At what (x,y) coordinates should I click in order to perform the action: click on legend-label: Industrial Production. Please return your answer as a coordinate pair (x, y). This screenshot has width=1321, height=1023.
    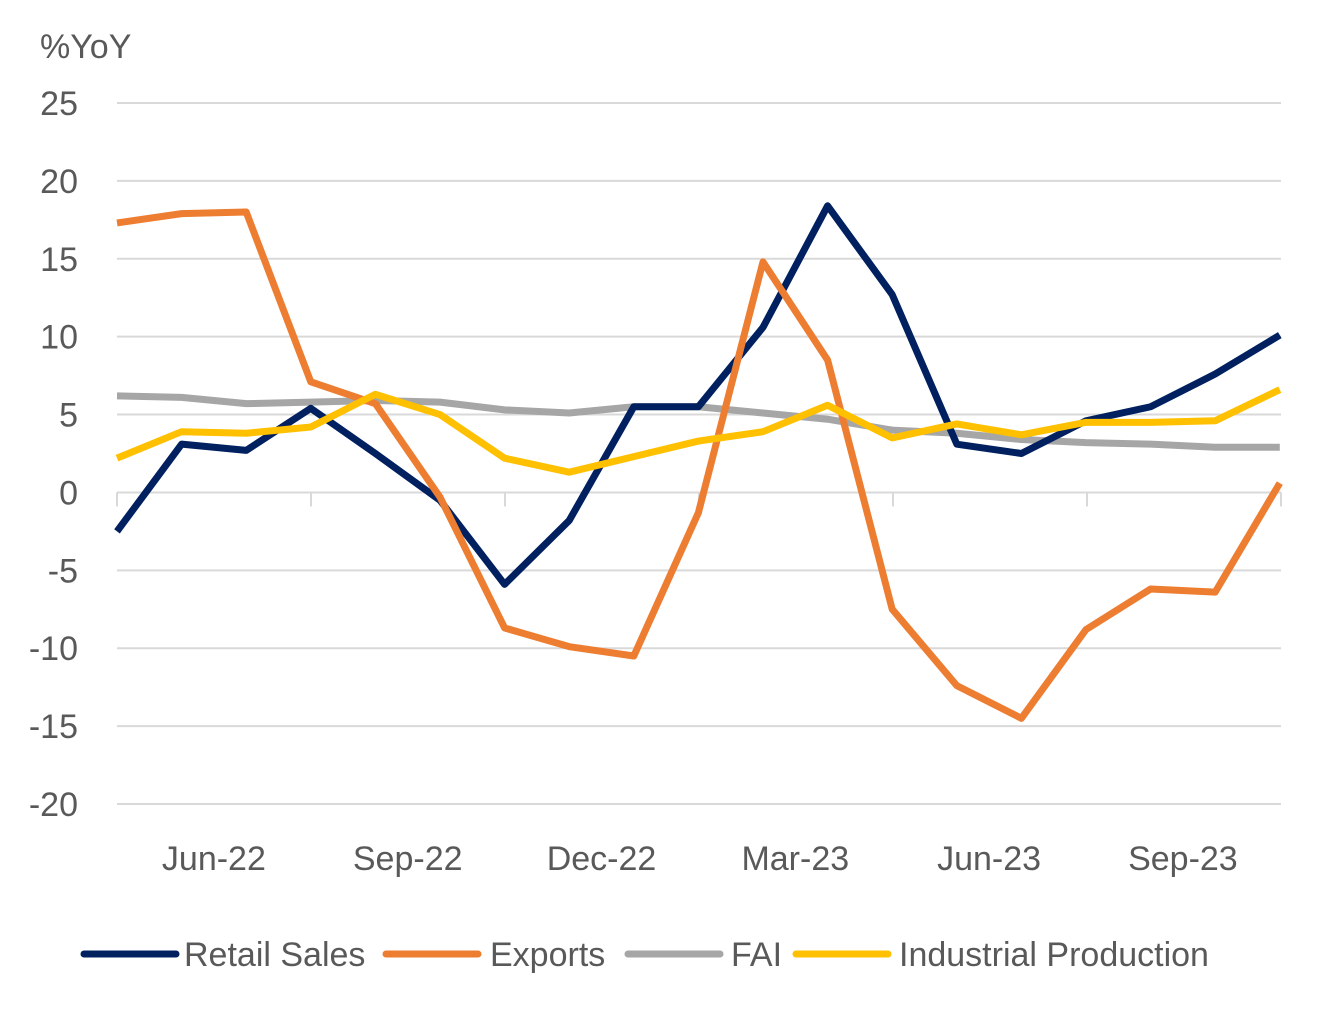
    Looking at the image, I should click on (1054, 955).